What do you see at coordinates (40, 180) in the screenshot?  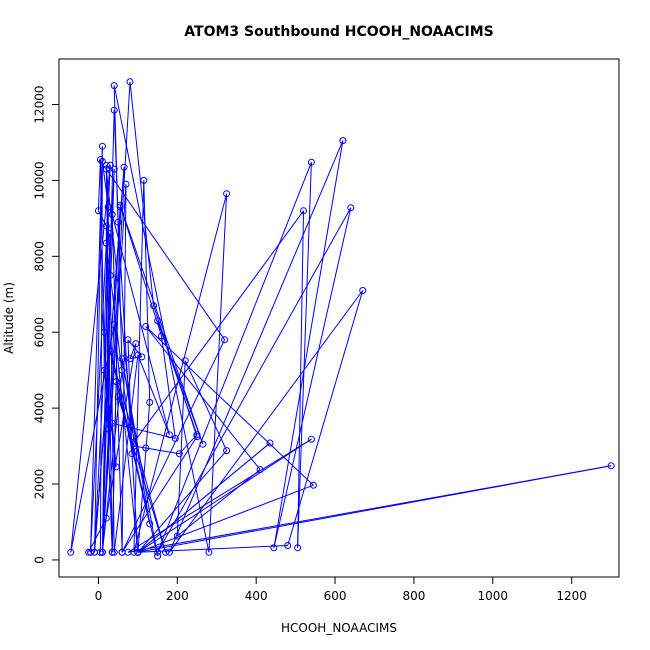 I see `y-tick-label: 10000` at bounding box center [40, 180].